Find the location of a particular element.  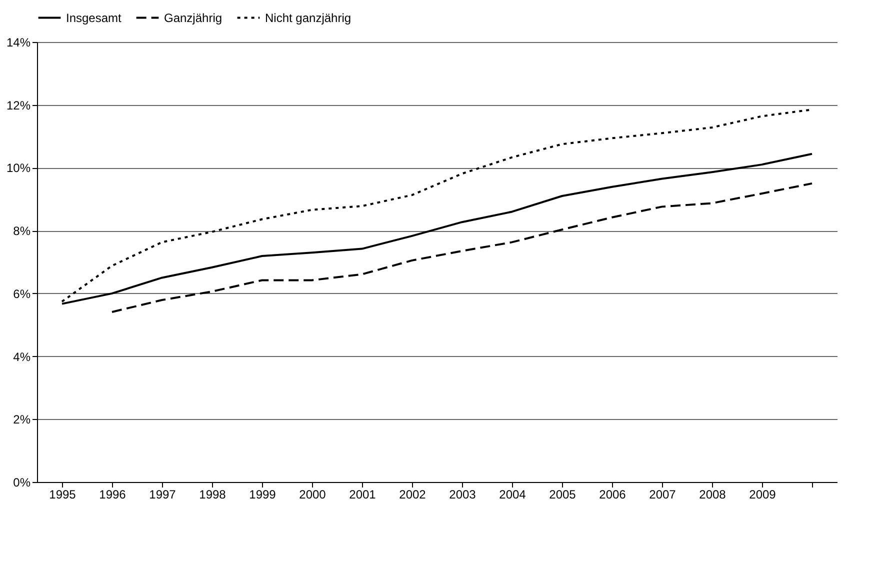

x-tick-label: 1996 is located at coordinates (112, 495).